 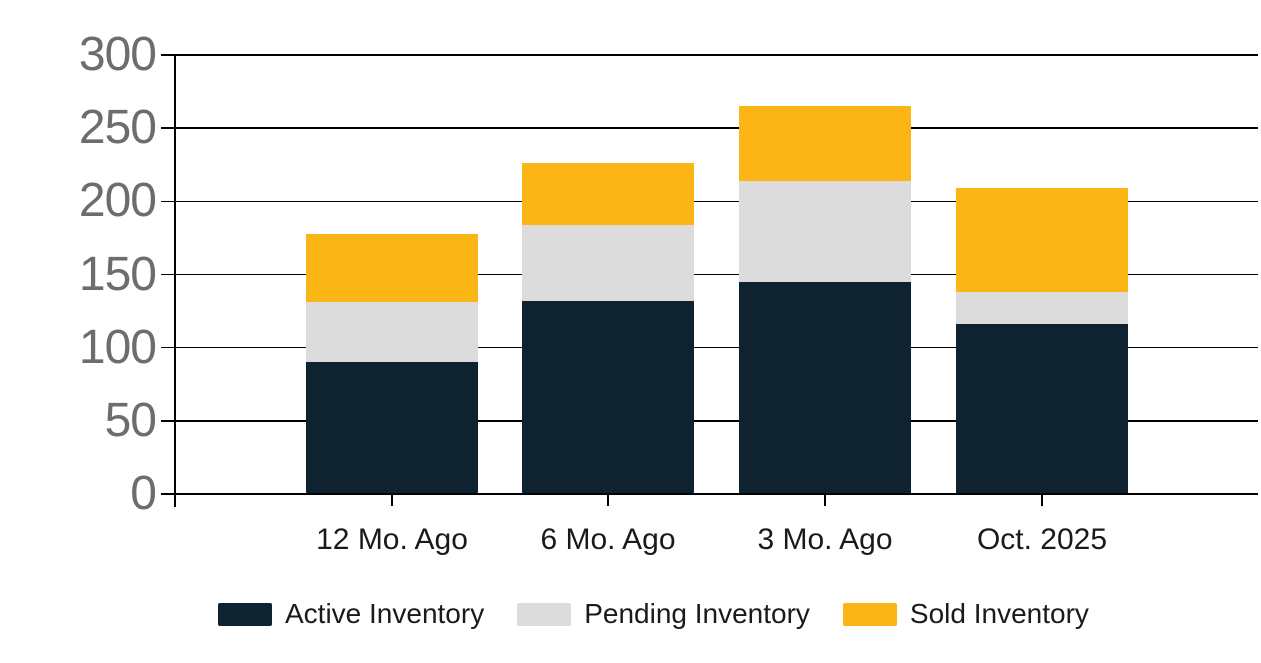 What do you see at coordinates (117, 54) in the screenshot?
I see `y-axis-label-300: 300` at bounding box center [117, 54].